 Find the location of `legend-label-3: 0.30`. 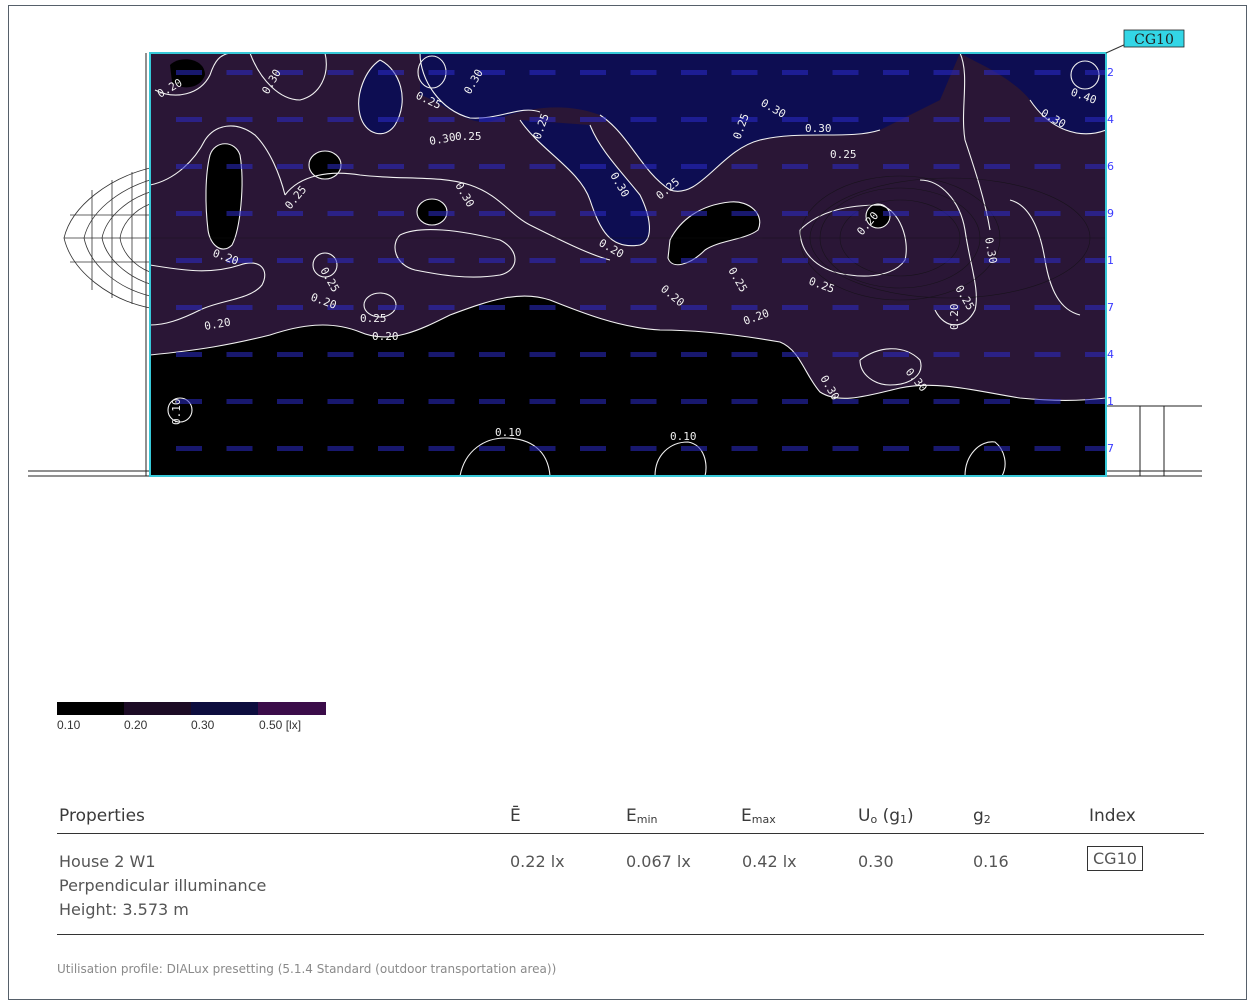

legend-label-3: 0.30 is located at coordinates (203, 725).